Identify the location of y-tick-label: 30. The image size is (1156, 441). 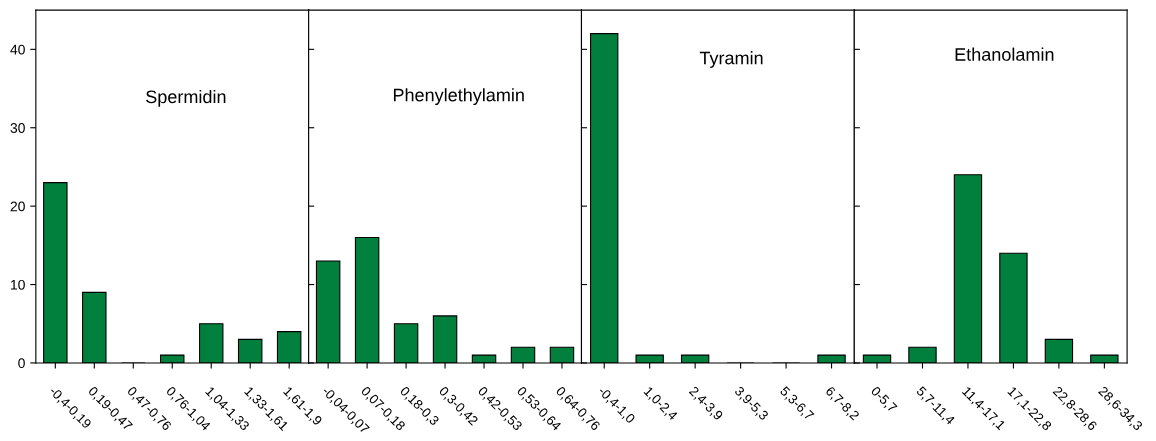
(17, 128).